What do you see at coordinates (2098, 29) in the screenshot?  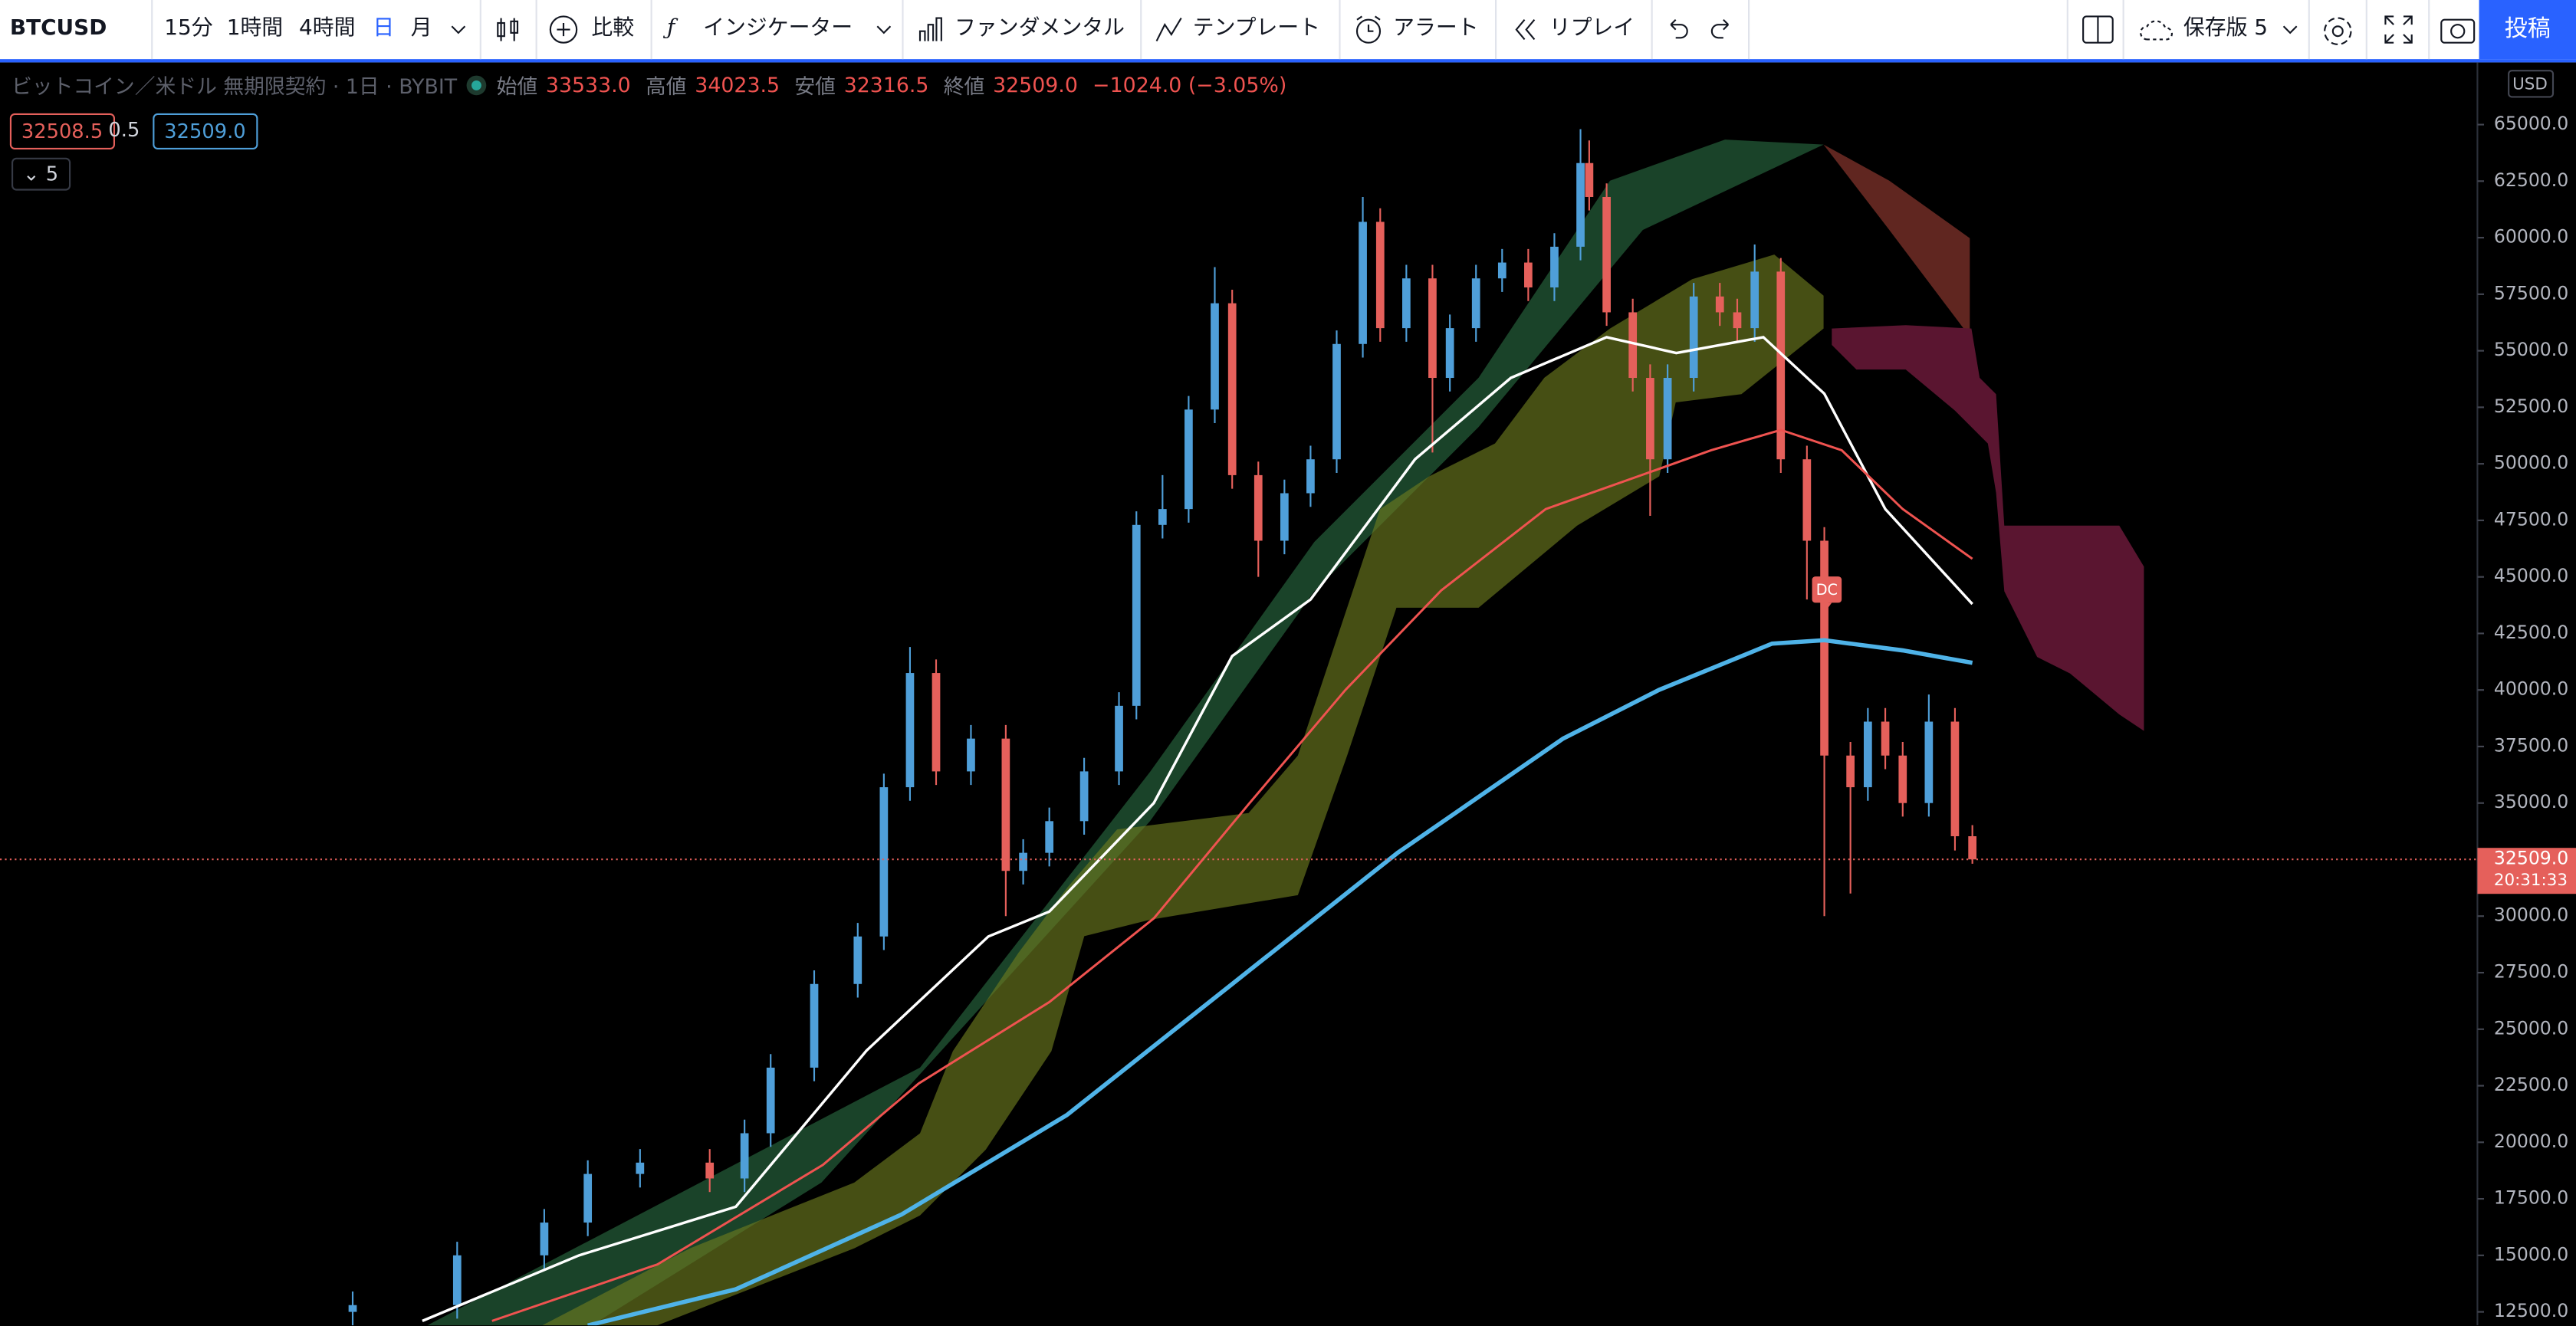 I see `layout-icon` at bounding box center [2098, 29].